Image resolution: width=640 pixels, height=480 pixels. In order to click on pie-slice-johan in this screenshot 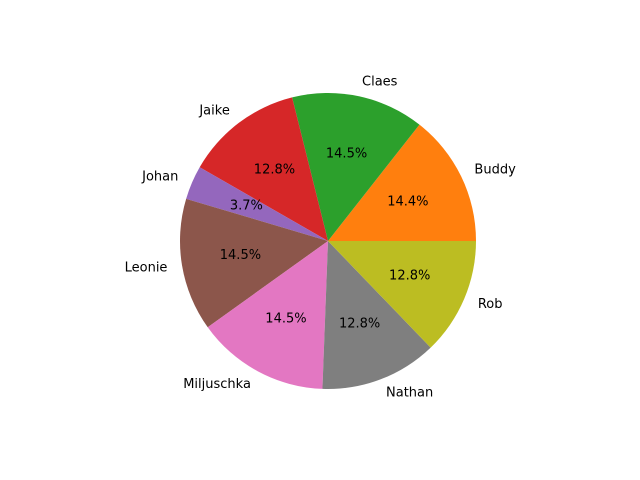, I will do `click(257, 204)`.